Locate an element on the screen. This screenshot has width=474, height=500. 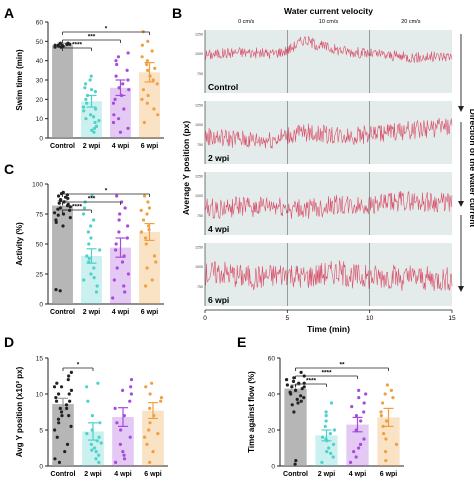
y-tick-label: 50 is located at coordinates (40, 245).